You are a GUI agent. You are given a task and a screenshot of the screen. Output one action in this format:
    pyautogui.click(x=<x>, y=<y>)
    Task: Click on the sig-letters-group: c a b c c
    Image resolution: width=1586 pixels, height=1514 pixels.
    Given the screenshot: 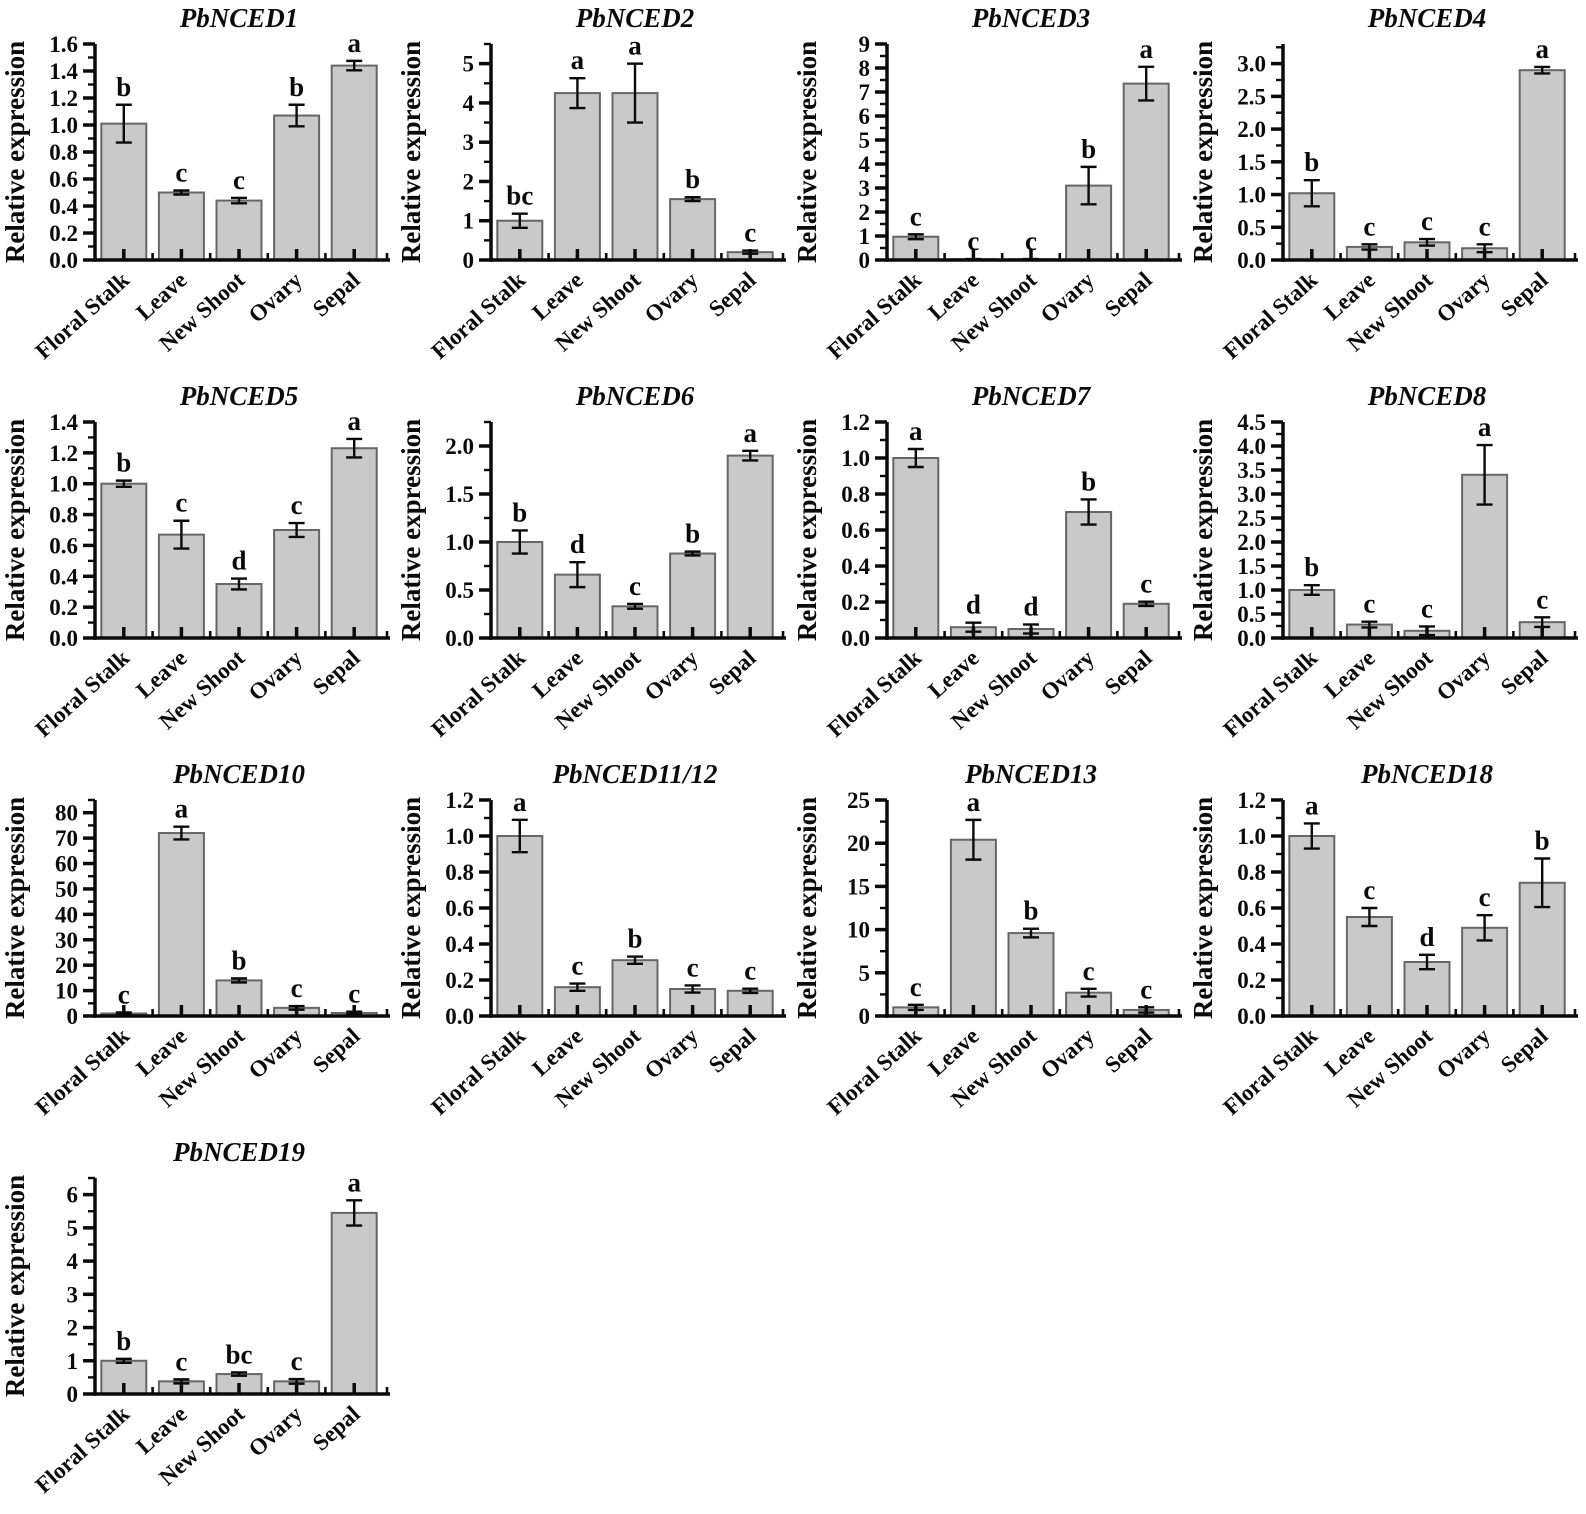 What is the action you would take?
    pyautogui.click(x=1031, y=895)
    